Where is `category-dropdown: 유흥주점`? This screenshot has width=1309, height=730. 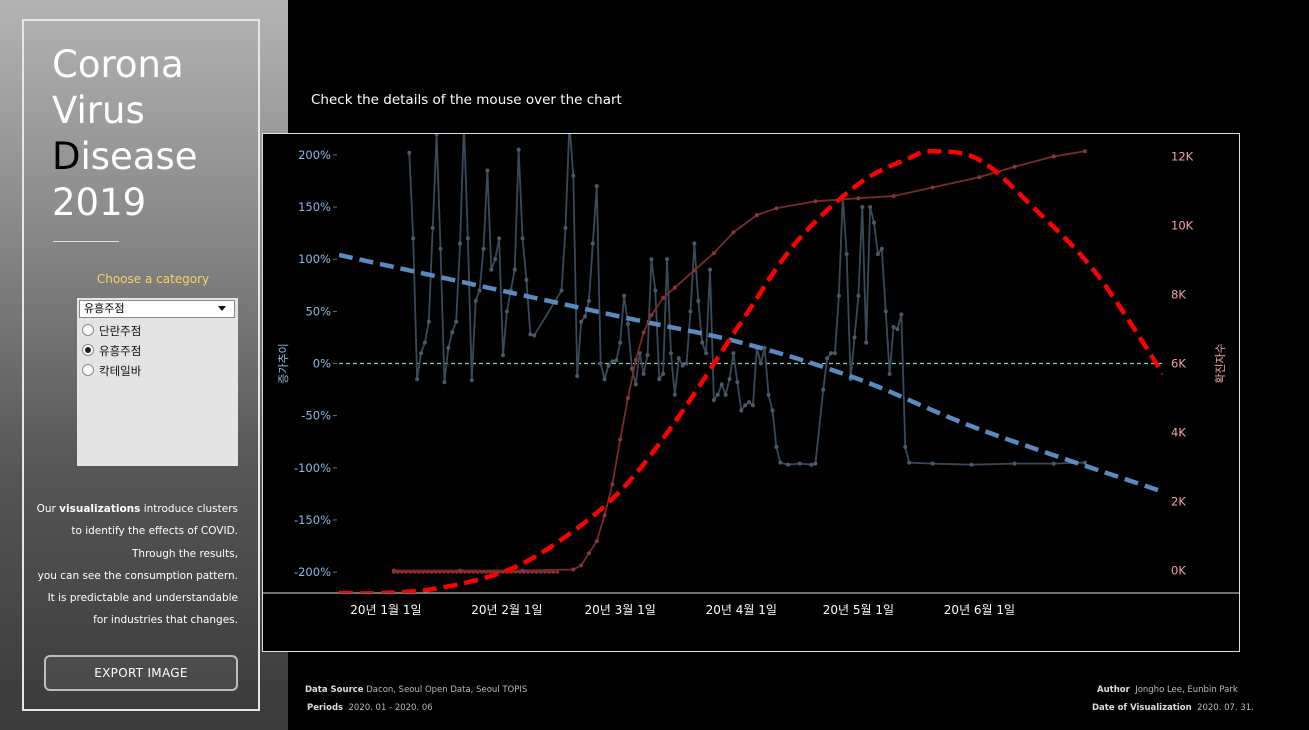 category-dropdown: 유흥주점 is located at coordinates (157, 309).